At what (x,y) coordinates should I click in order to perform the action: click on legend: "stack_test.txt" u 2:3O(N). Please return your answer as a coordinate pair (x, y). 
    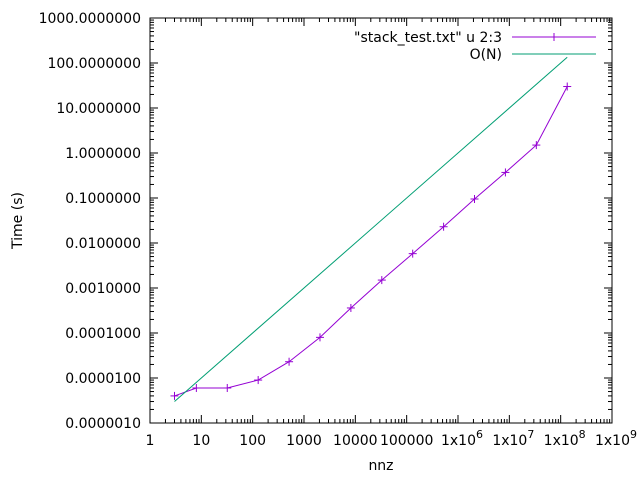
    Looking at the image, I should click on (475, 46).